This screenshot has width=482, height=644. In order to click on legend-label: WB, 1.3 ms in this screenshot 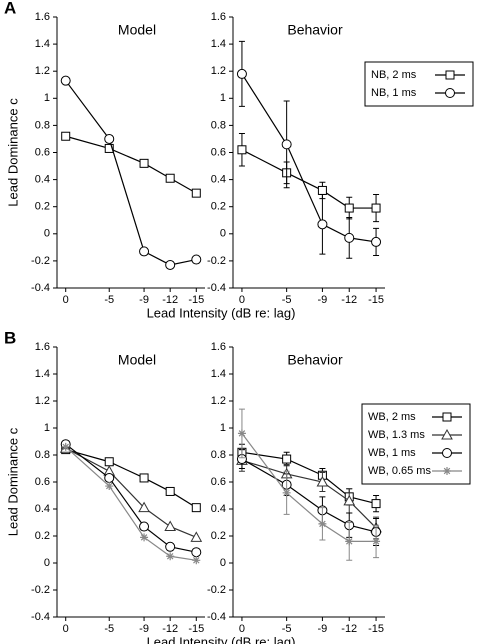, I will do `click(396, 435)`.